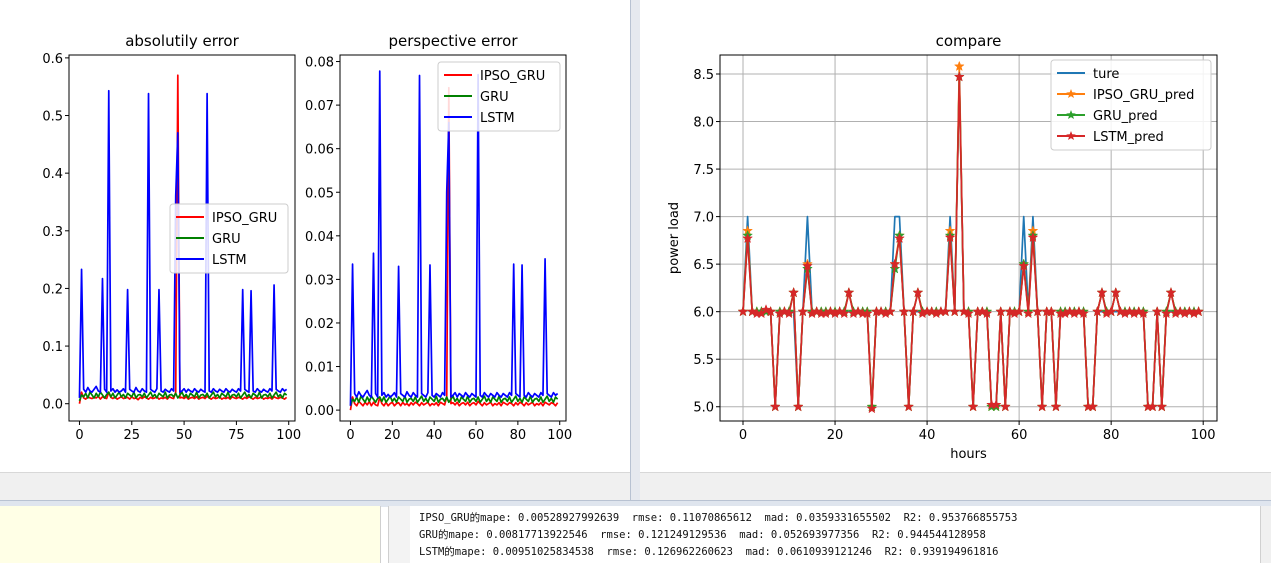  Describe the element at coordinates (52, 347) in the screenshot. I see `y-tick-label: 0.1` at that location.